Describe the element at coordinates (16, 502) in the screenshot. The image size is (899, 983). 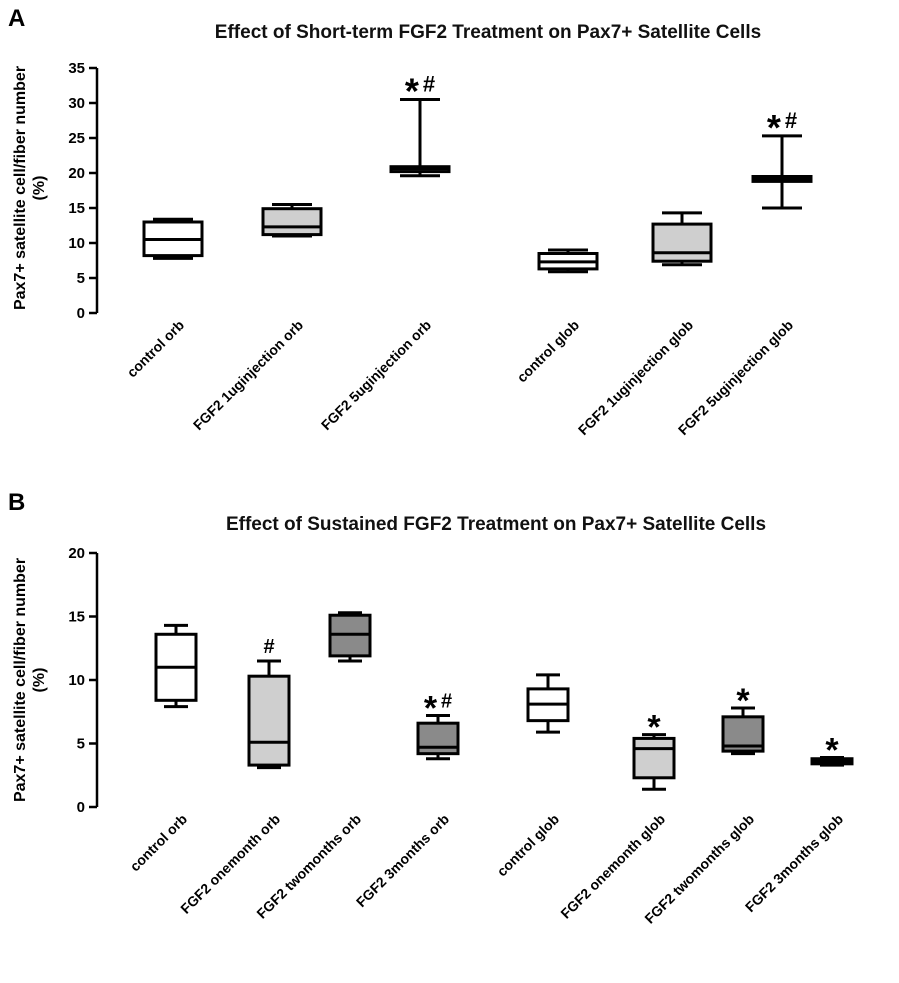
I see `panel-b-letter: B` at that location.